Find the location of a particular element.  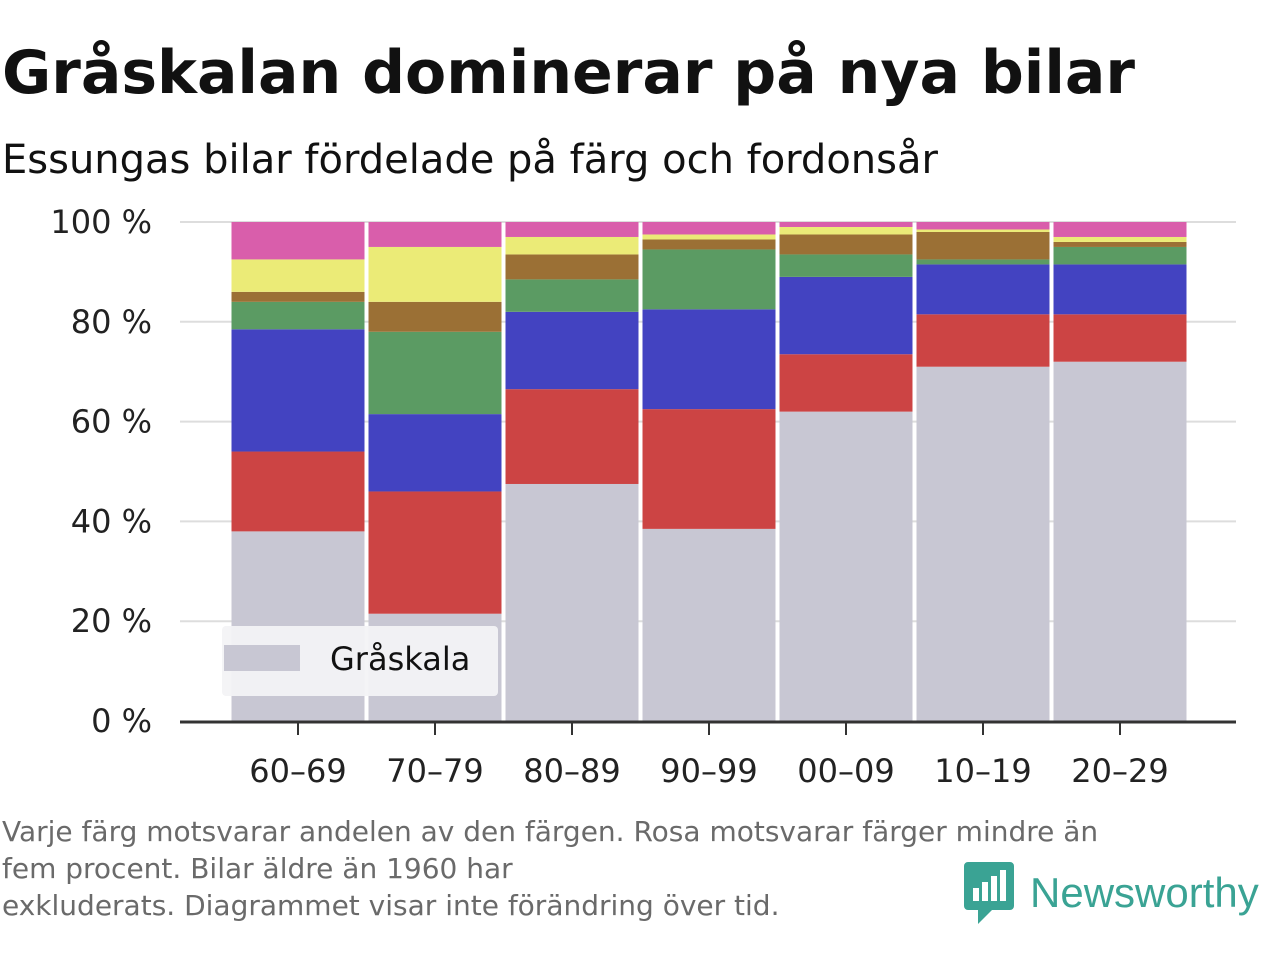

x-axis-tick-labels: 60–69 70–79 80–89 90–99 00–09 10–19 20–29 is located at coordinates (708, 771).